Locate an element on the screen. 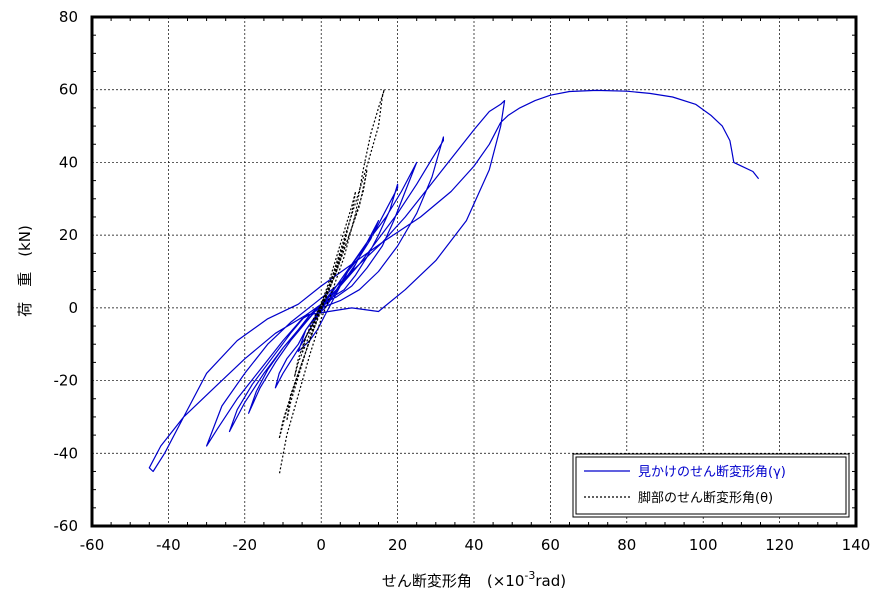 The height and width of the screenshot is (592, 877). legend: 見かけのせん断変形角(γ) 脚部のせん断変形角(θ) is located at coordinates (711, 485).